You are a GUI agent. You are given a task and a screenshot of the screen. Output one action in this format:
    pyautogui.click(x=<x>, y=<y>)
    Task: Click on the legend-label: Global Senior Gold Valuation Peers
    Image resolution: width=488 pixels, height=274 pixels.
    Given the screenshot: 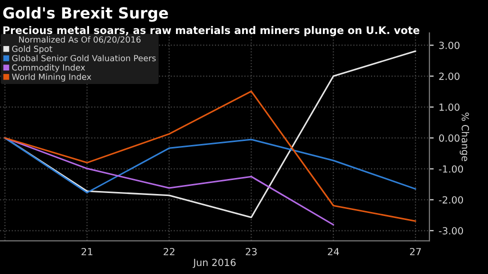 What is the action you would take?
    pyautogui.click(x=84, y=58)
    